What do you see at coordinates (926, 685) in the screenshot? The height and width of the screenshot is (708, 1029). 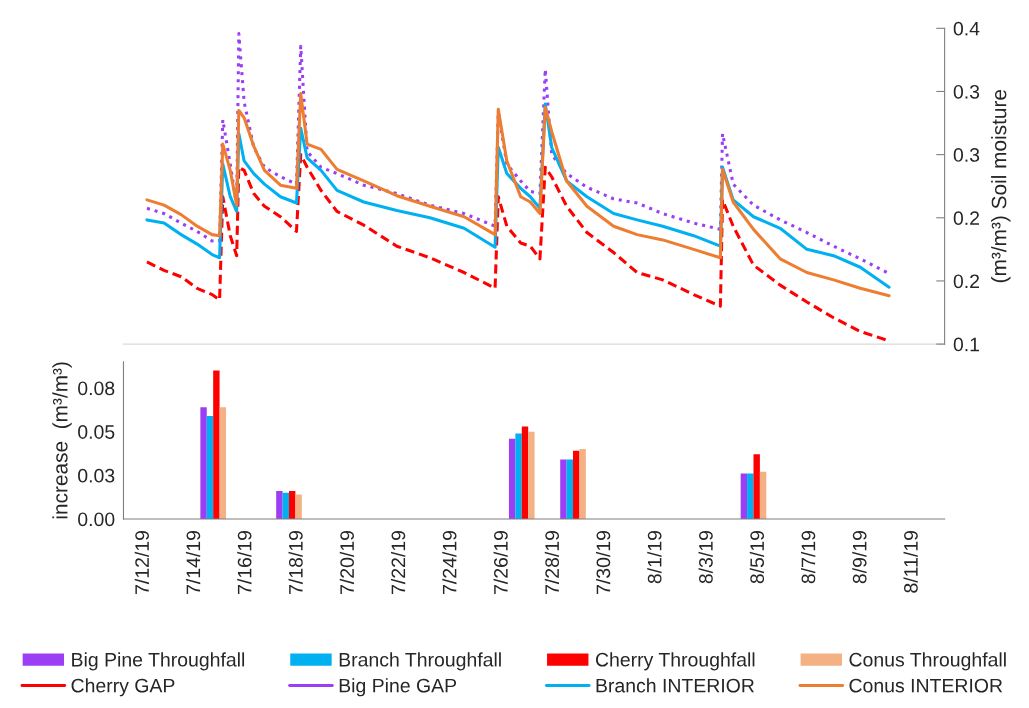 I see `legend-label: Conus INTERIOR` at bounding box center [926, 685].